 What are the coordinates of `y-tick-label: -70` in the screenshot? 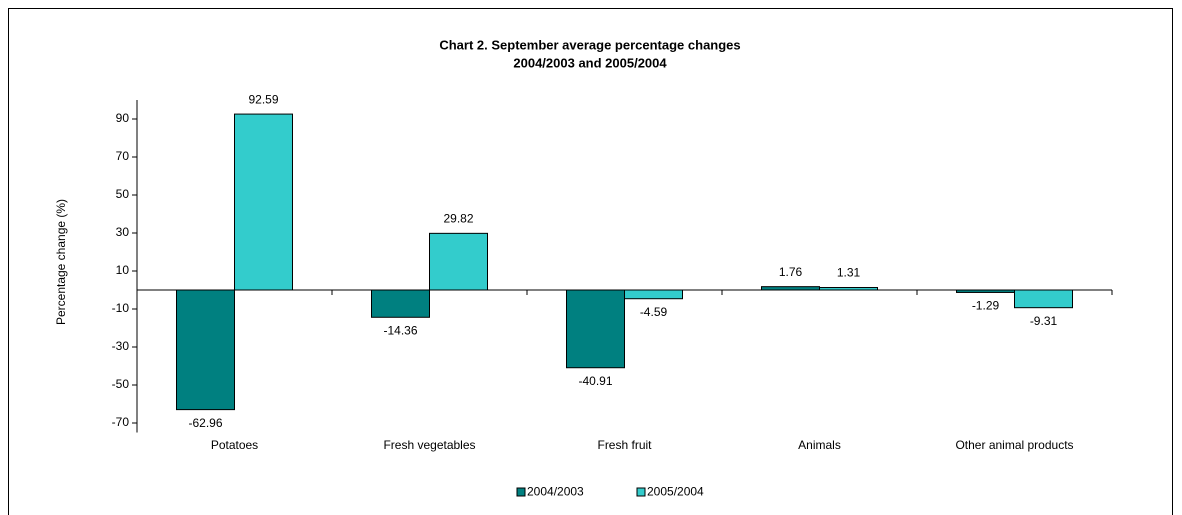 It's located at (121, 422).